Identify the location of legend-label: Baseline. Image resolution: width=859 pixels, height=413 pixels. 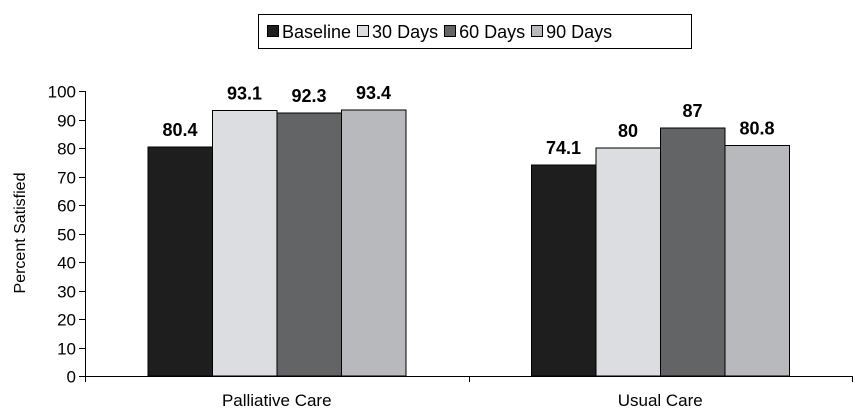
(316, 32).